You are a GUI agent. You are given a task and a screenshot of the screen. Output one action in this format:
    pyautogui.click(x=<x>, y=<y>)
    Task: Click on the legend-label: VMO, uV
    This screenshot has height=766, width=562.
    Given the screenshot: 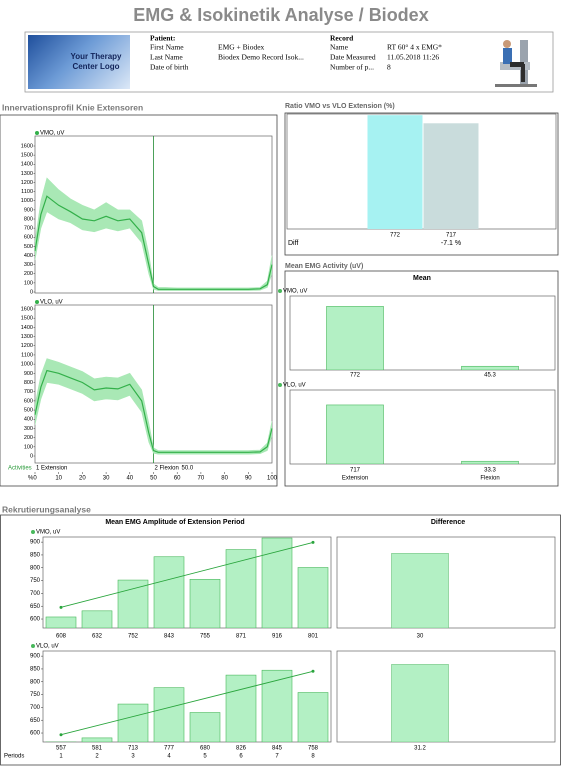 What is the action you would take?
    pyautogui.click(x=48, y=533)
    